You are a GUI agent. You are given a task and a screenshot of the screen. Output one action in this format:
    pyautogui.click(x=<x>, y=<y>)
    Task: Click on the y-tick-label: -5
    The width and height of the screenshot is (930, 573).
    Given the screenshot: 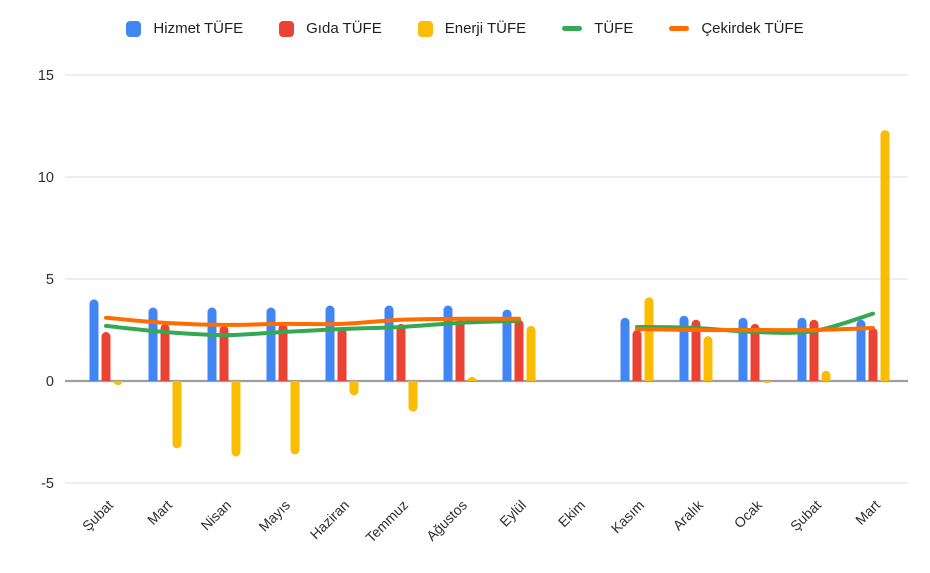 What is the action you would take?
    pyautogui.click(x=47, y=484)
    